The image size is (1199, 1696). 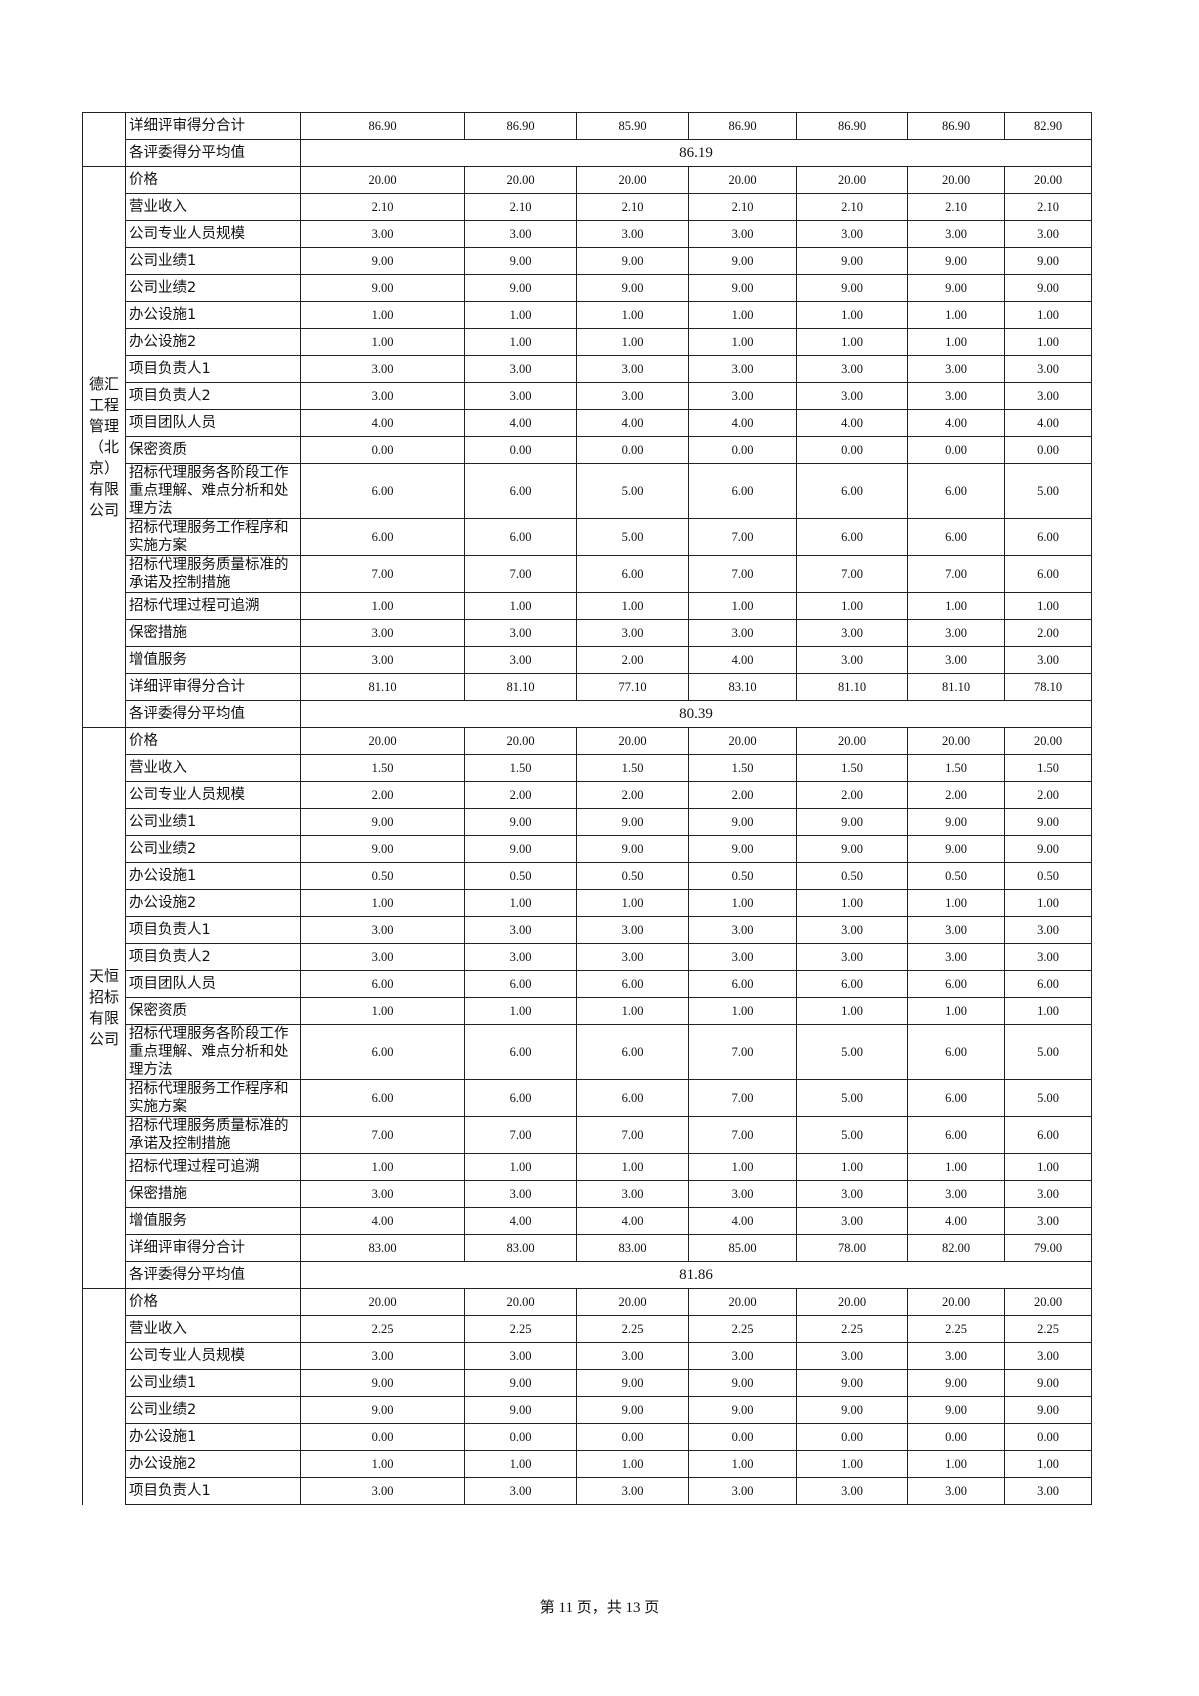 I want to click on total-score-cell: 86.90, so click(x=852, y=126).